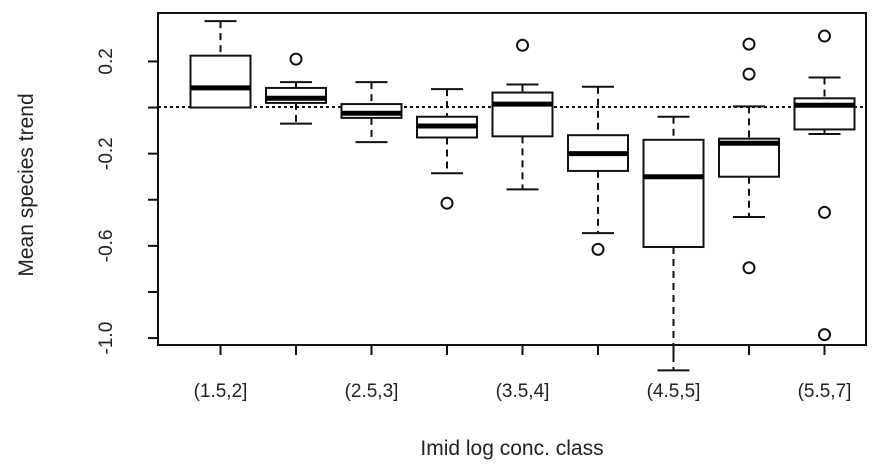  What do you see at coordinates (825, 391) in the screenshot?
I see `x-tick-label: (5.5,7]` at bounding box center [825, 391].